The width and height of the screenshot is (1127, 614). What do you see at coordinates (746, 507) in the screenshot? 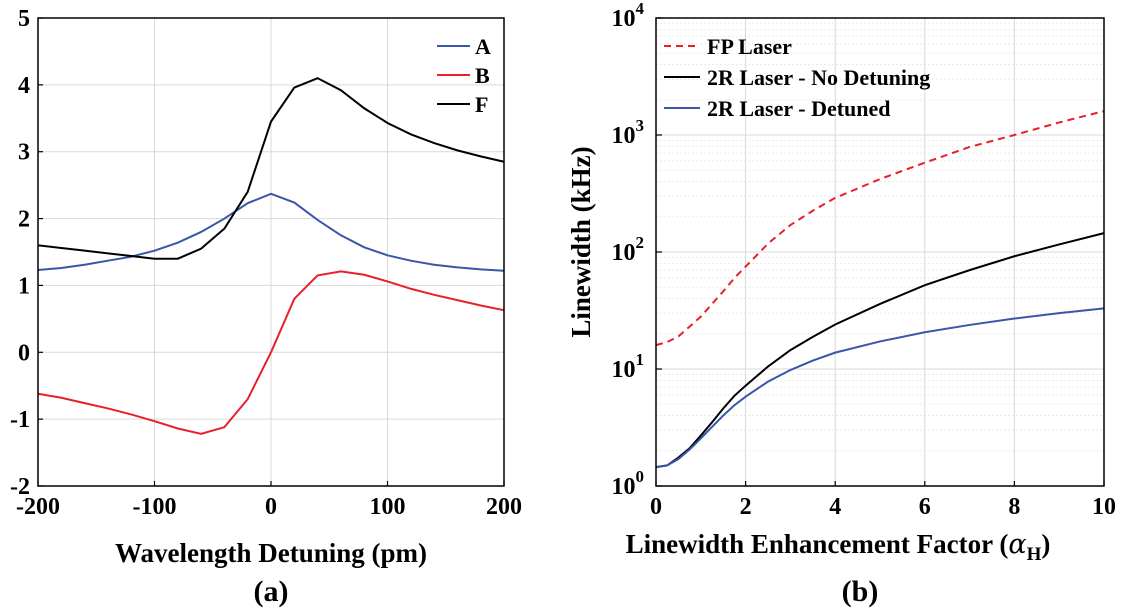
I see `chart-b-x-tick-label-1: 2` at bounding box center [746, 507].